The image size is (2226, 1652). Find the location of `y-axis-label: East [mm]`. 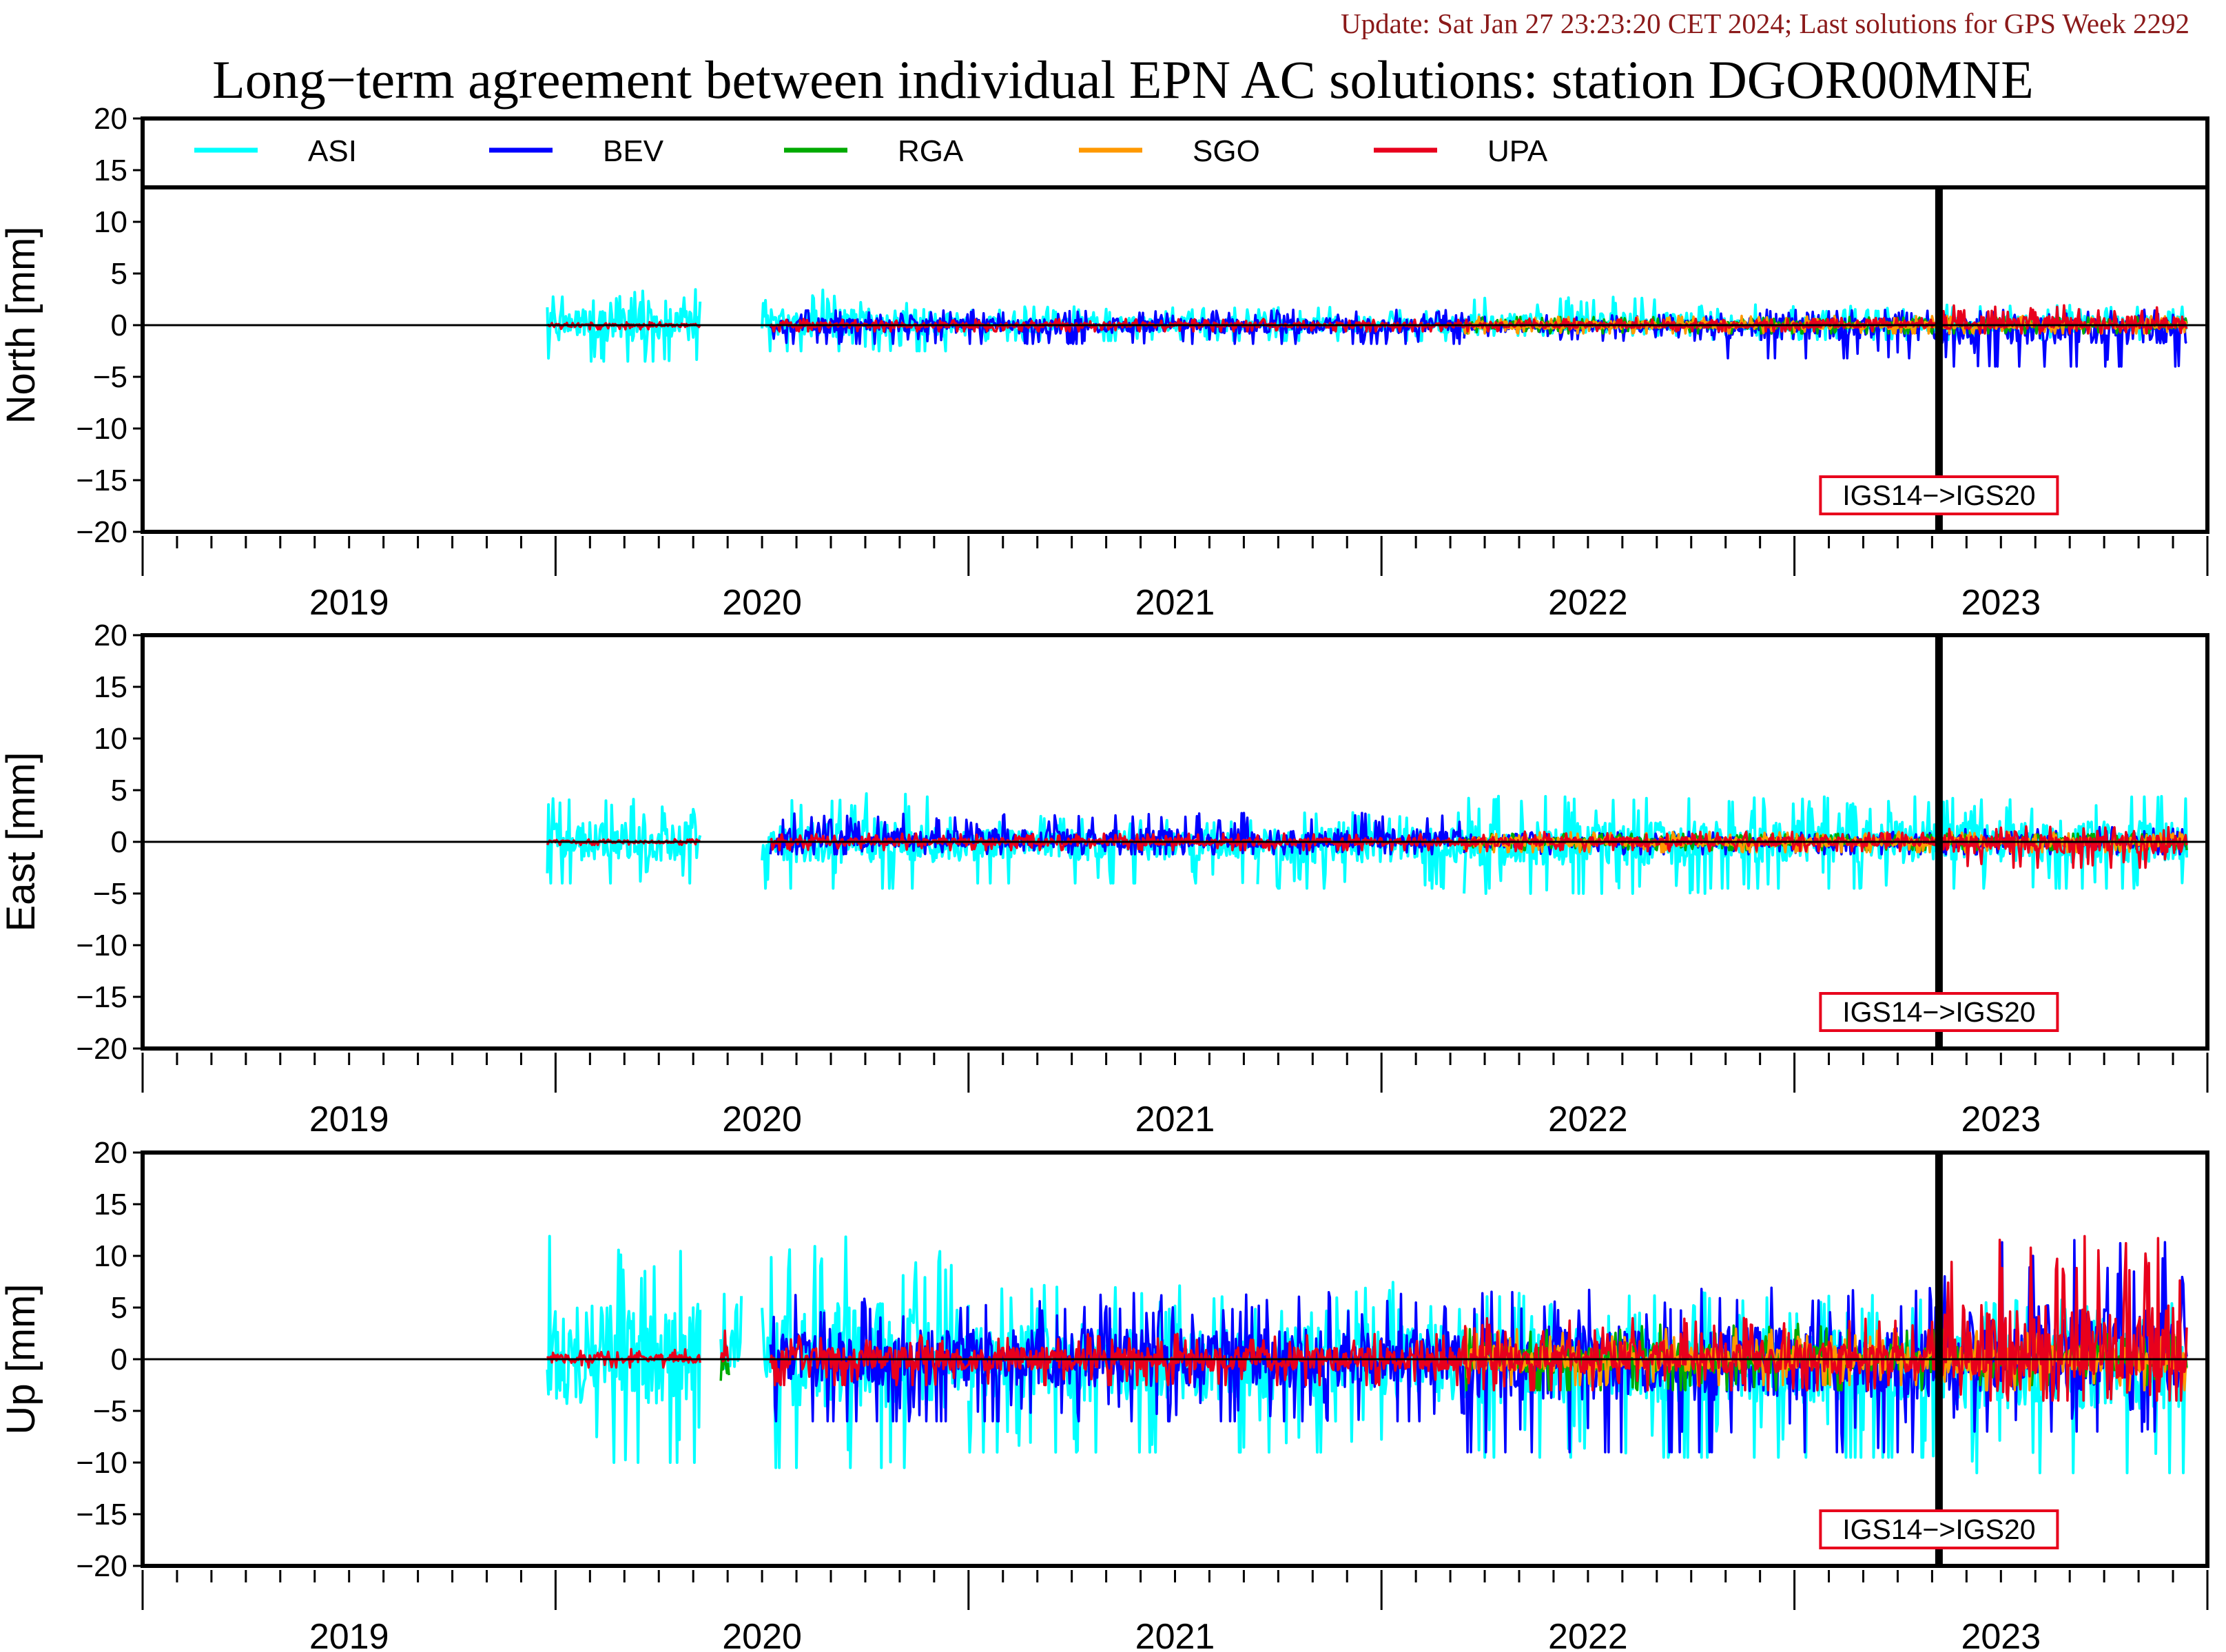

y-axis-label: East [mm] is located at coordinates (21, 841).